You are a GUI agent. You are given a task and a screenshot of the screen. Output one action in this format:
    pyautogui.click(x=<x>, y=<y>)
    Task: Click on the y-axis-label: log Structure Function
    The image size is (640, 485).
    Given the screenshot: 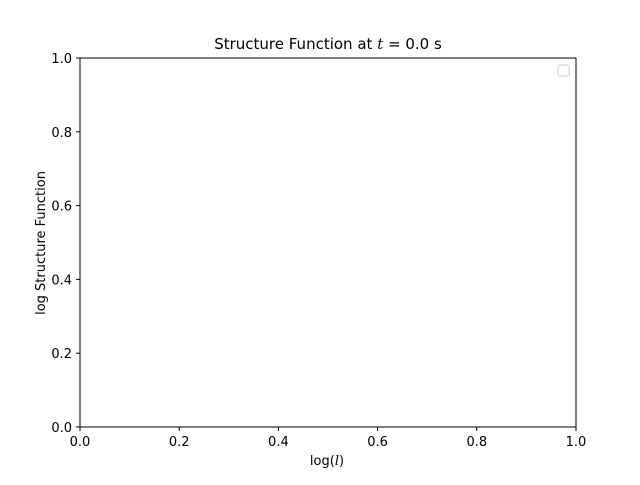 What is the action you would take?
    pyautogui.click(x=41, y=243)
    